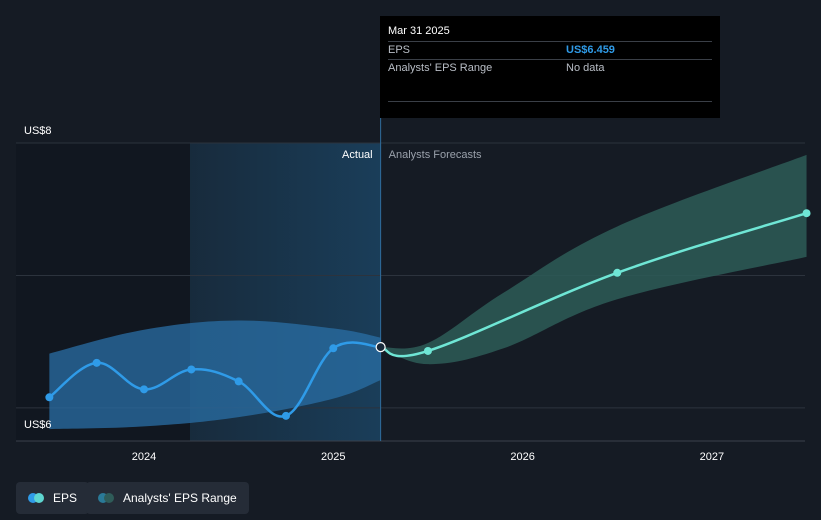 This screenshot has height=520, width=821. I want to click on legend-range: Analysts' EPS Range, so click(167, 498).